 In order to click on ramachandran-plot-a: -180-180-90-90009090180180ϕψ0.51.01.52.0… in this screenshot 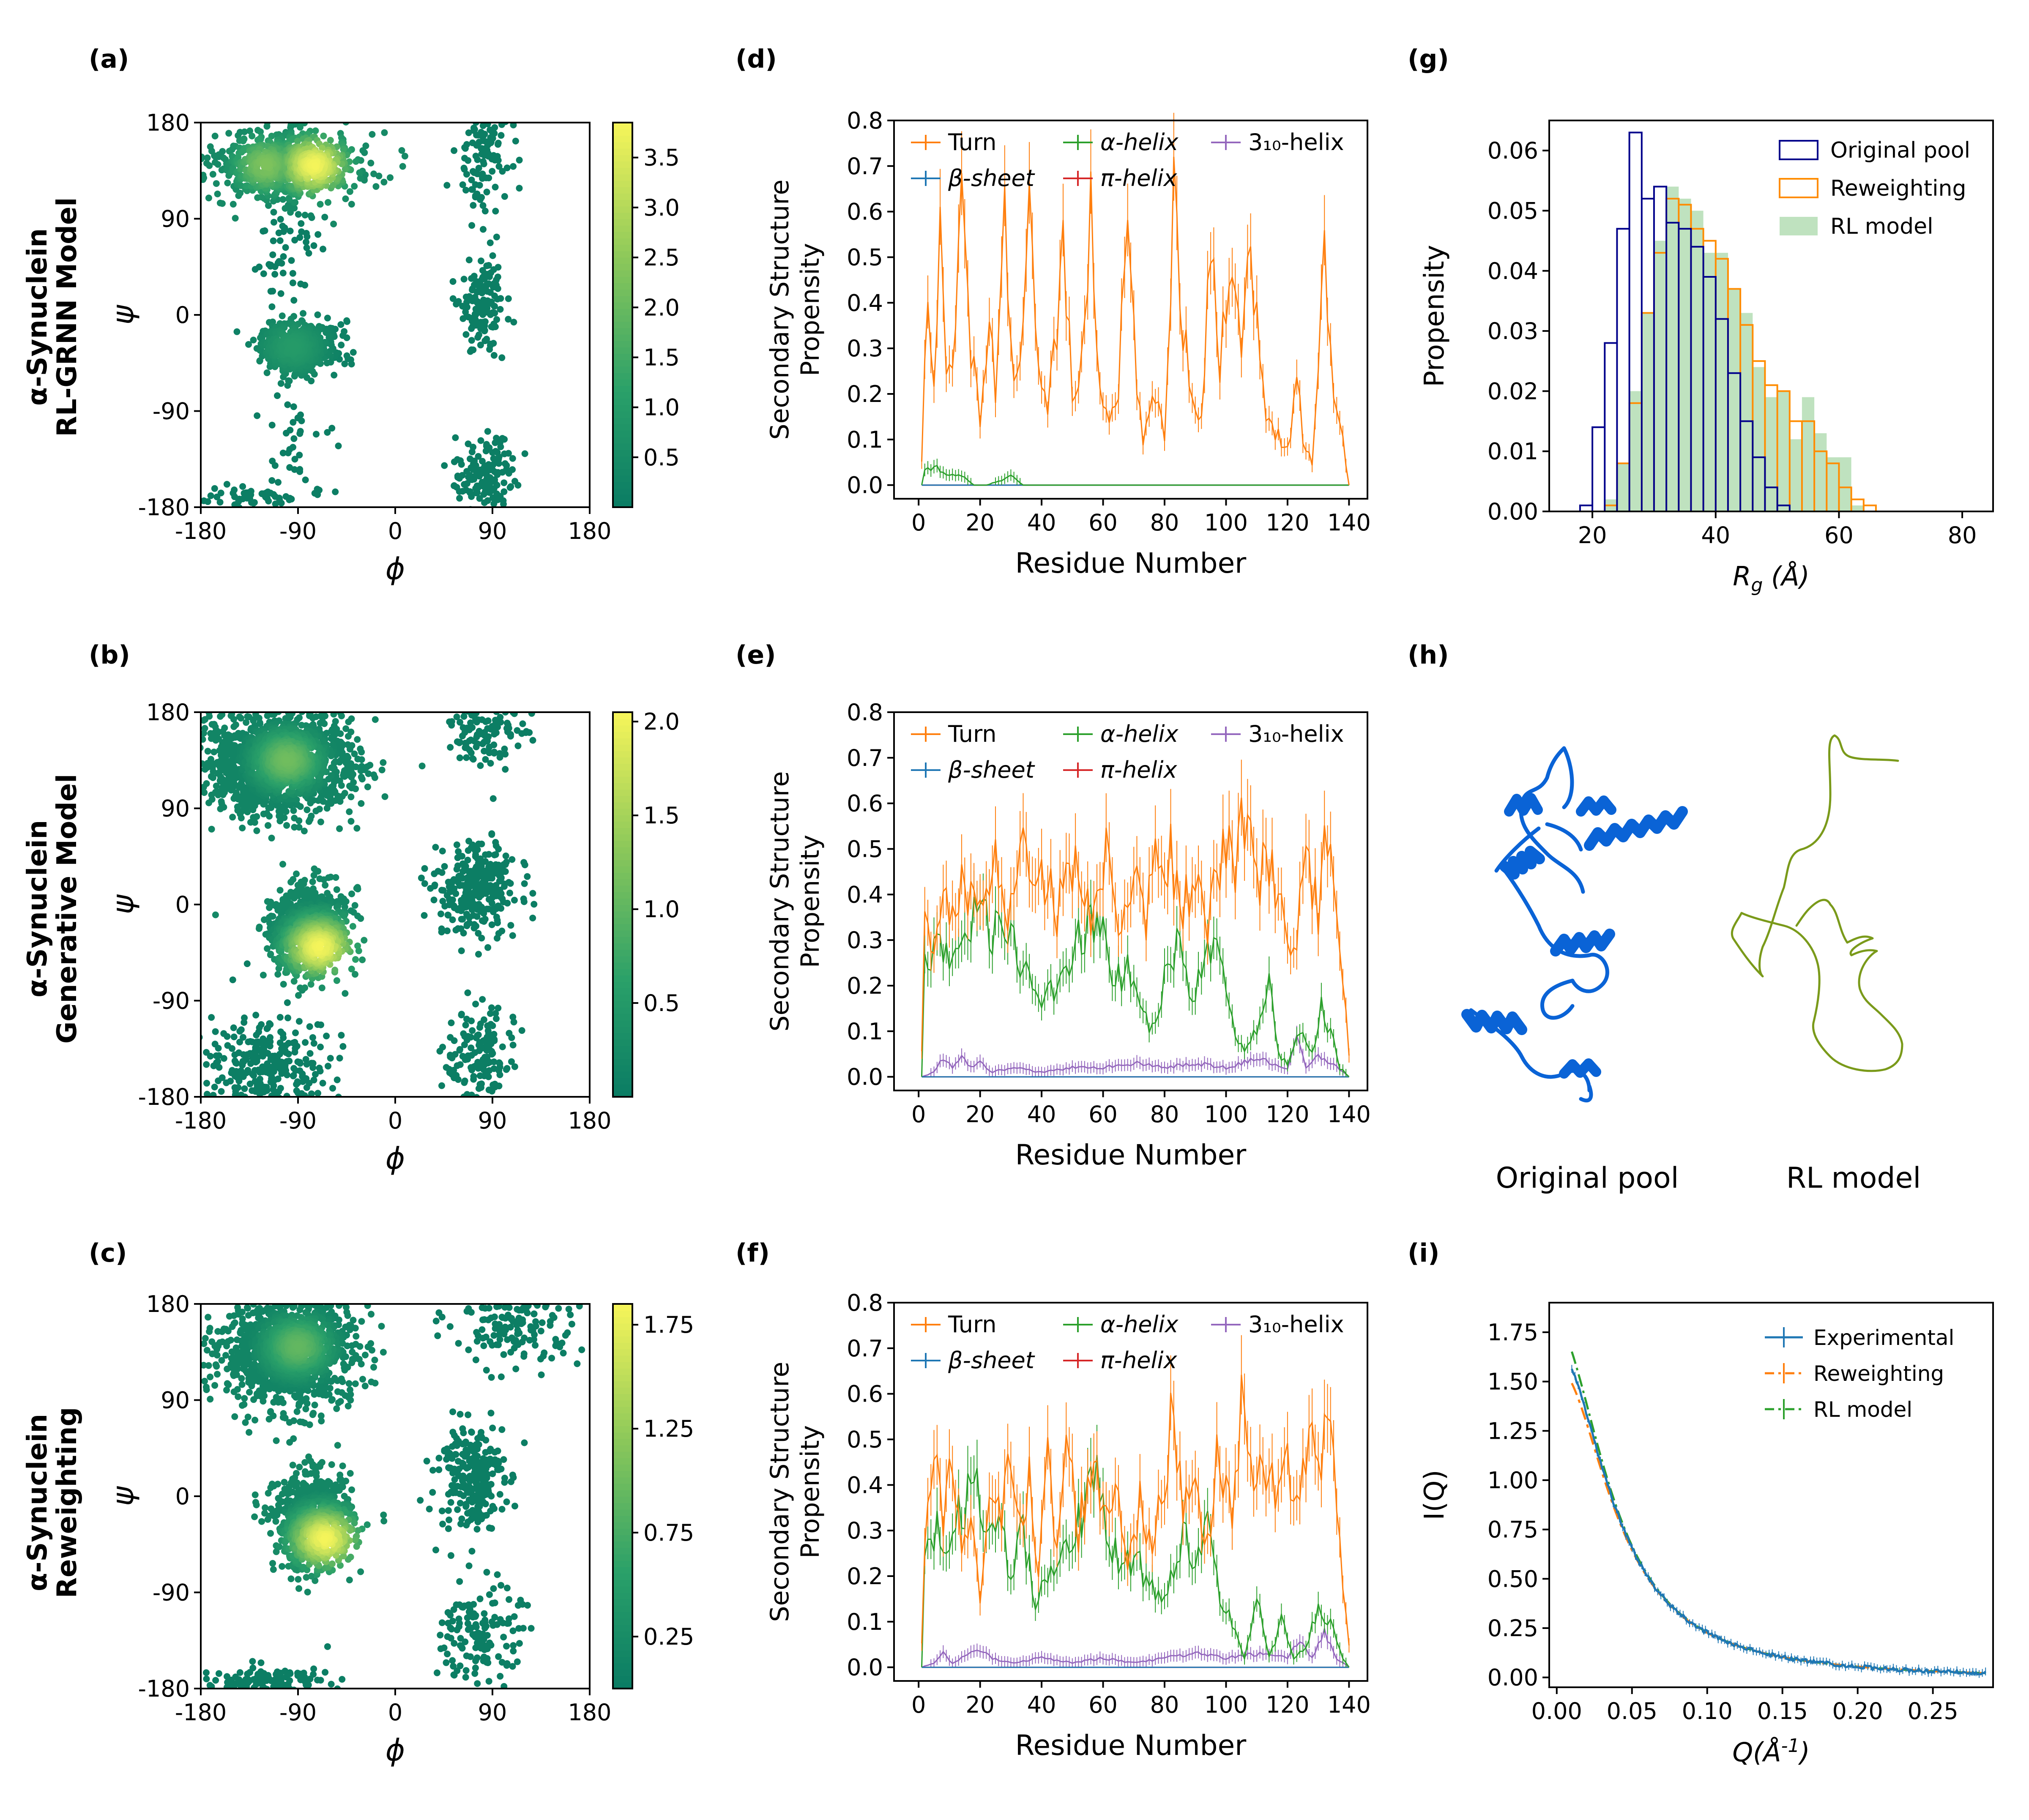, I will do `click(393, 344)`.